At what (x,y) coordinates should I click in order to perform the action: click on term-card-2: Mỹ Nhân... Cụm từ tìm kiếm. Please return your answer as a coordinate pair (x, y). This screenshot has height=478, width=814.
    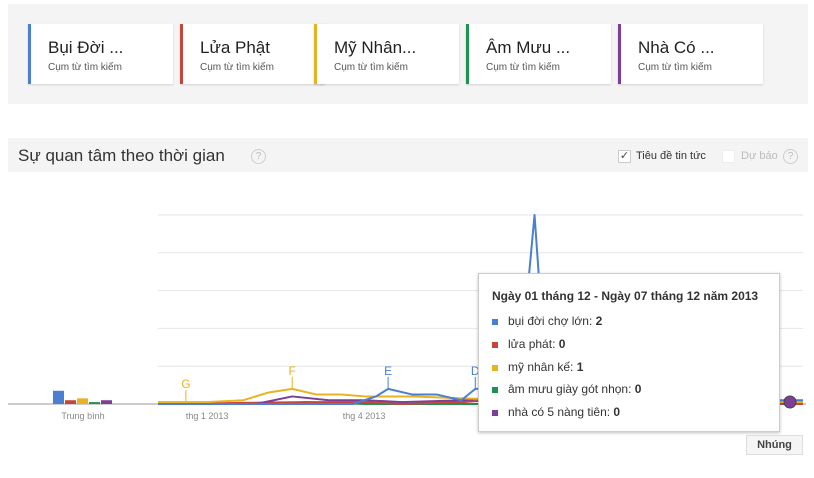
    Looking at the image, I should click on (386, 54).